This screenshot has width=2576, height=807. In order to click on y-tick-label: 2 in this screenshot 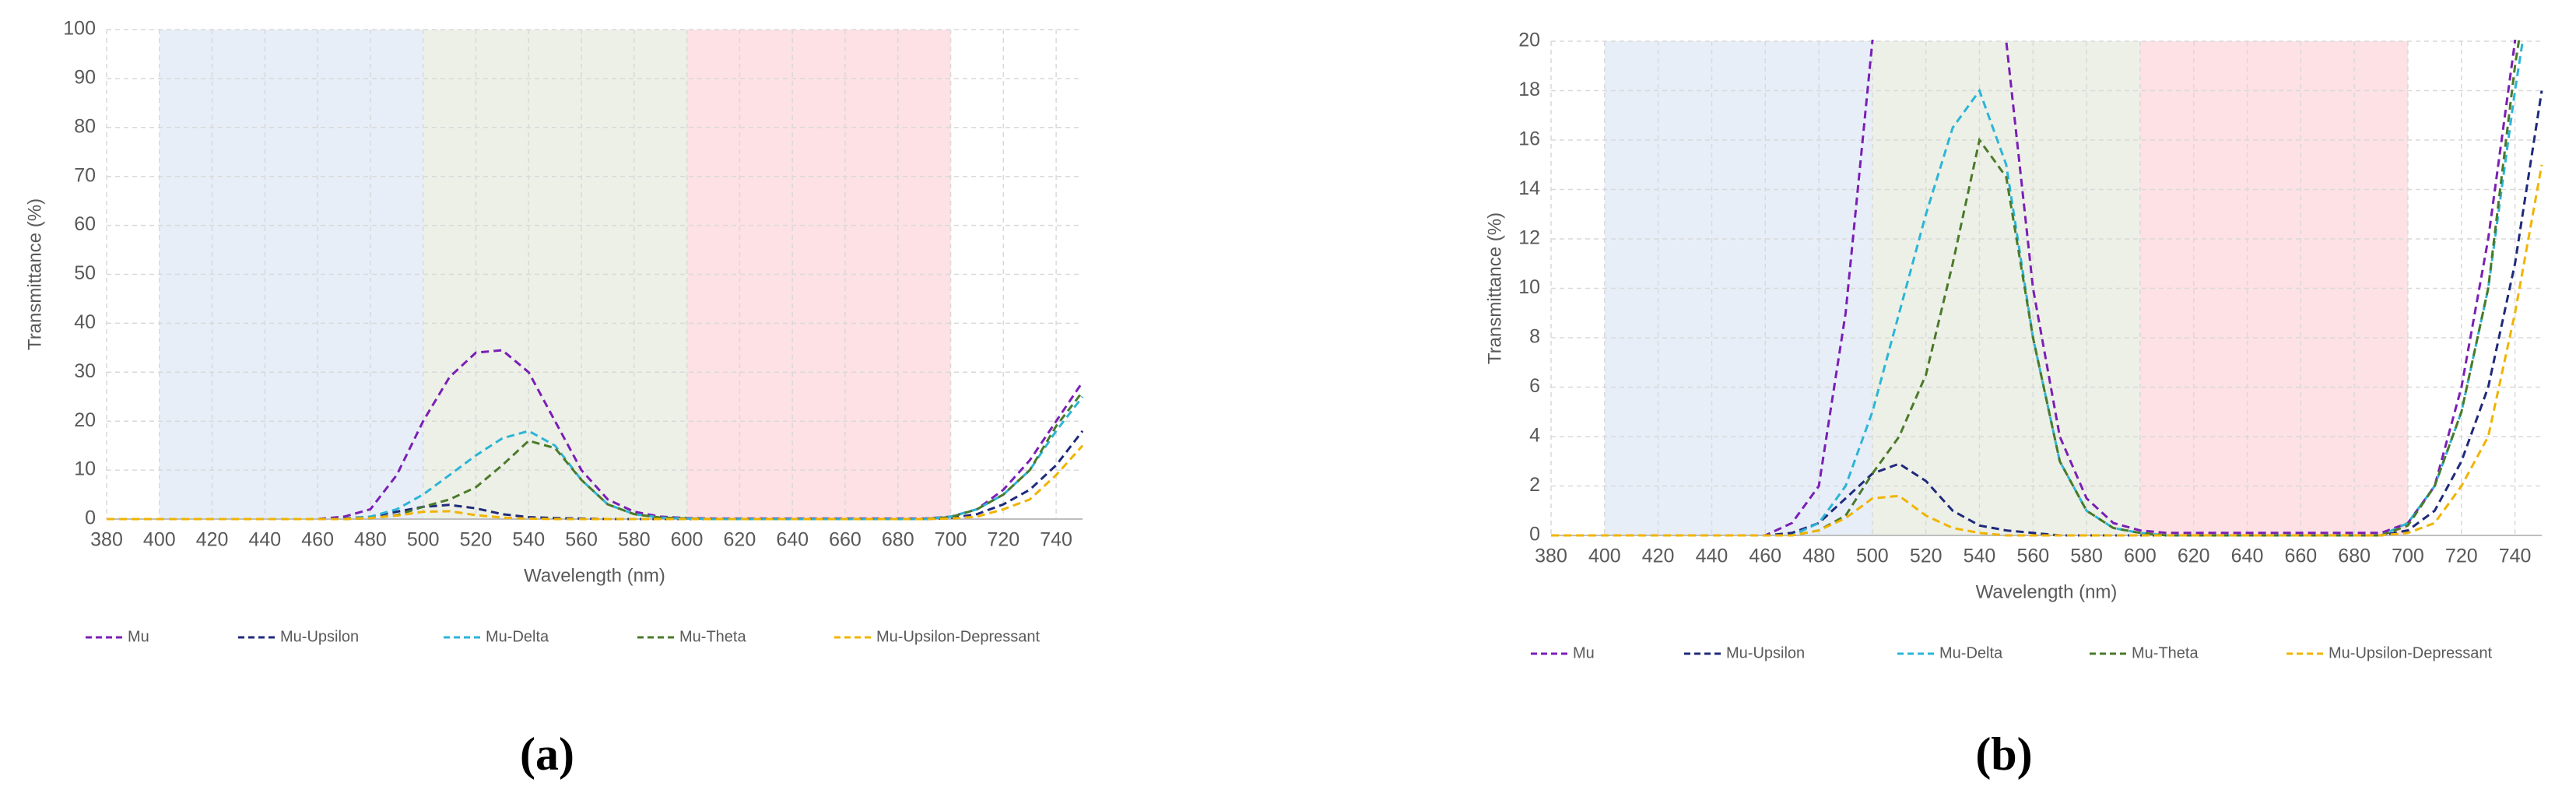, I will do `click(1535, 485)`.